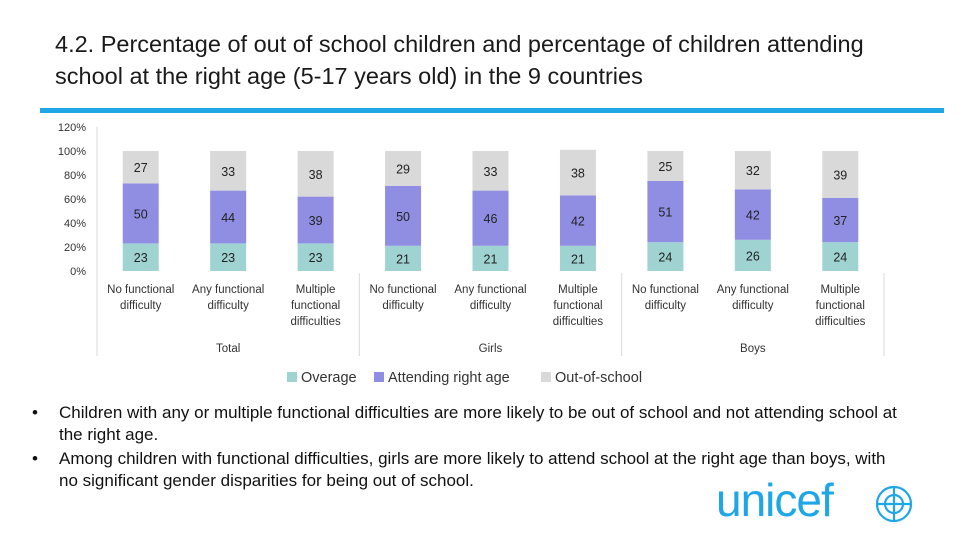 The height and width of the screenshot is (540, 960). What do you see at coordinates (546, 377) in the screenshot?
I see `legend-swatch-out-of-school` at bounding box center [546, 377].